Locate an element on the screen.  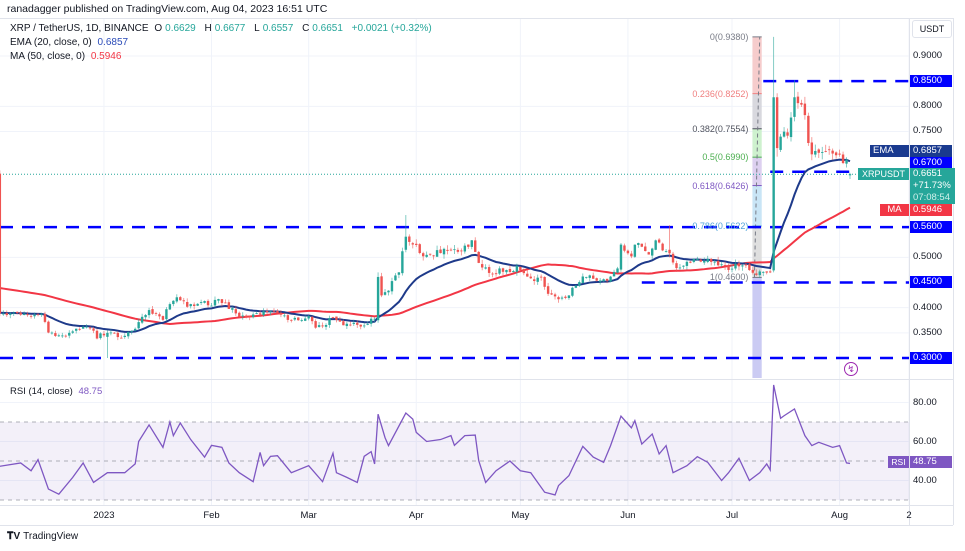
fib-trend-line is located at coordinates (757, 157).